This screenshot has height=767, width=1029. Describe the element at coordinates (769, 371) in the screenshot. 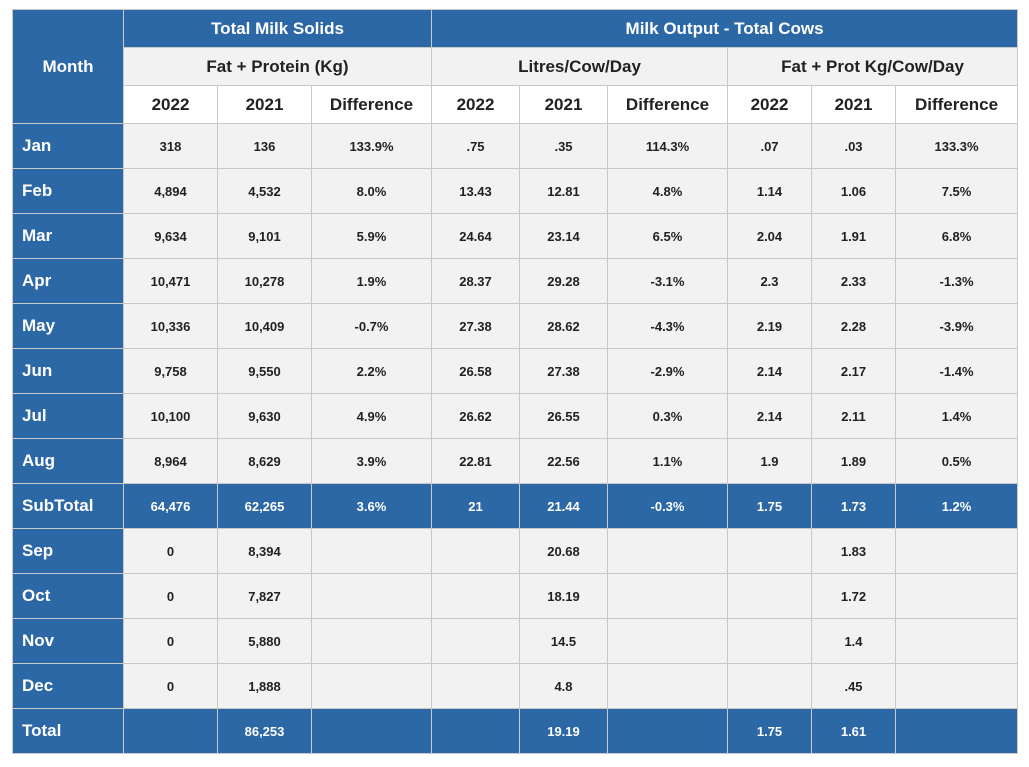

I see `value-cell: 2.14` at that location.